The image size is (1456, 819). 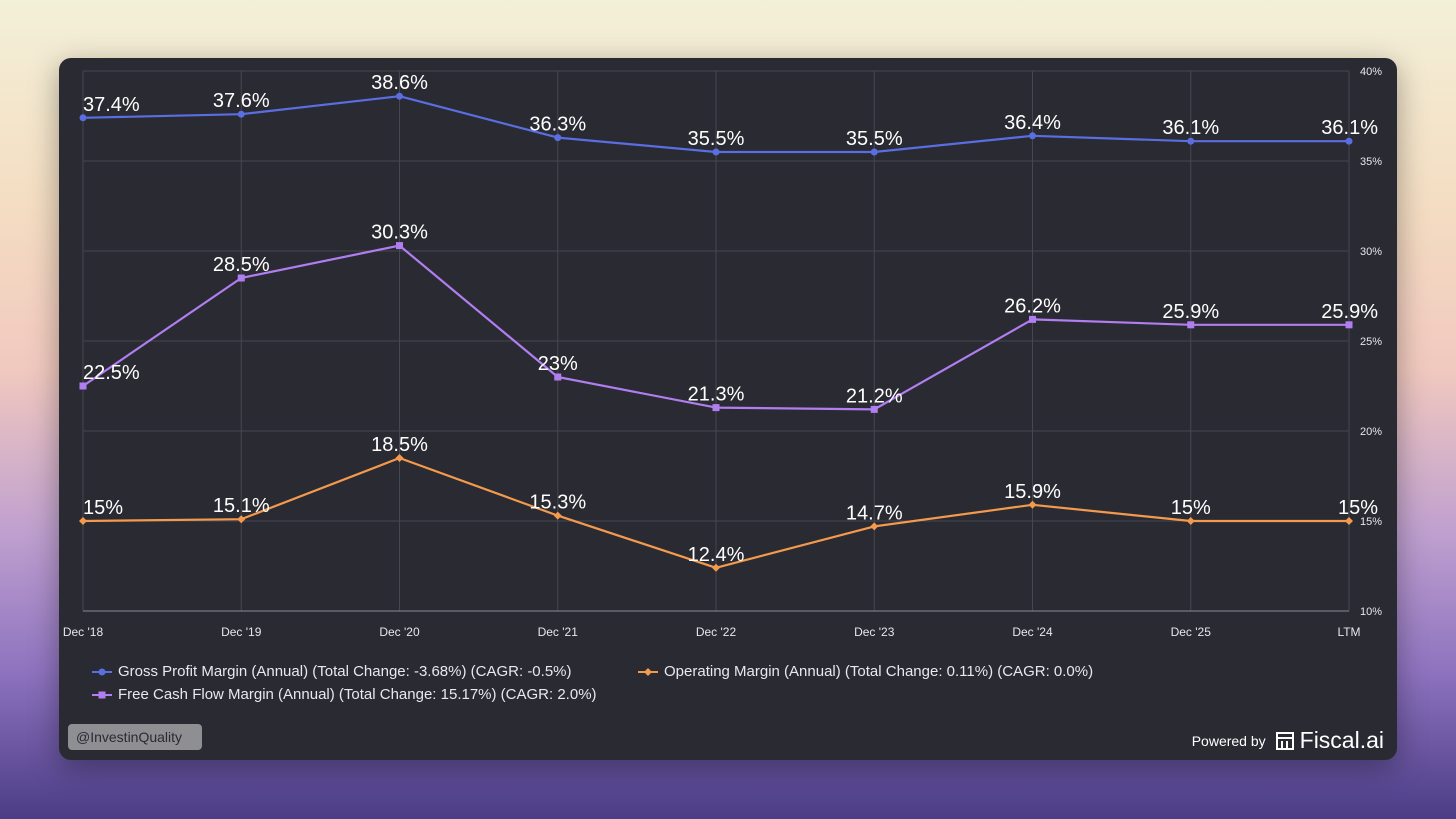 What do you see at coordinates (716, 555) in the screenshot?
I see `data-label-operating-margin: 12.4%` at bounding box center [716, 555].